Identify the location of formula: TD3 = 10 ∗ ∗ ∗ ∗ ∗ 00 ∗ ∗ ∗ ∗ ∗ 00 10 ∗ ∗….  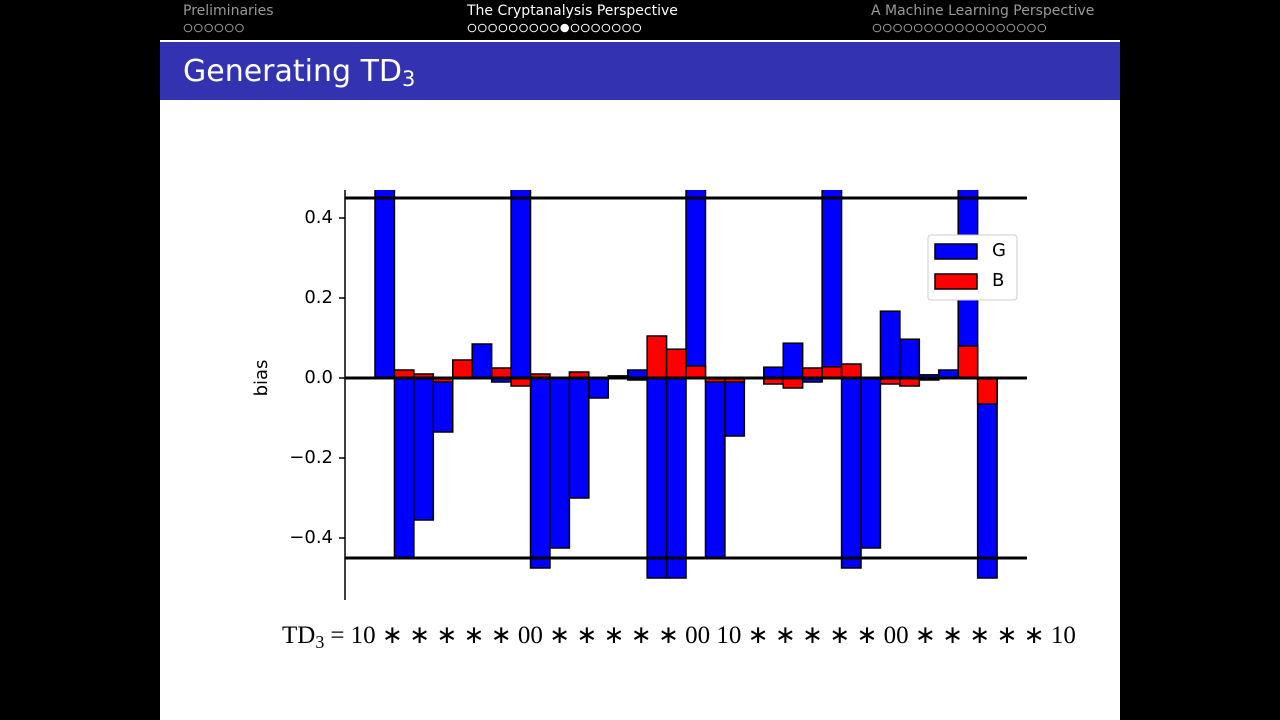
(679, 637).